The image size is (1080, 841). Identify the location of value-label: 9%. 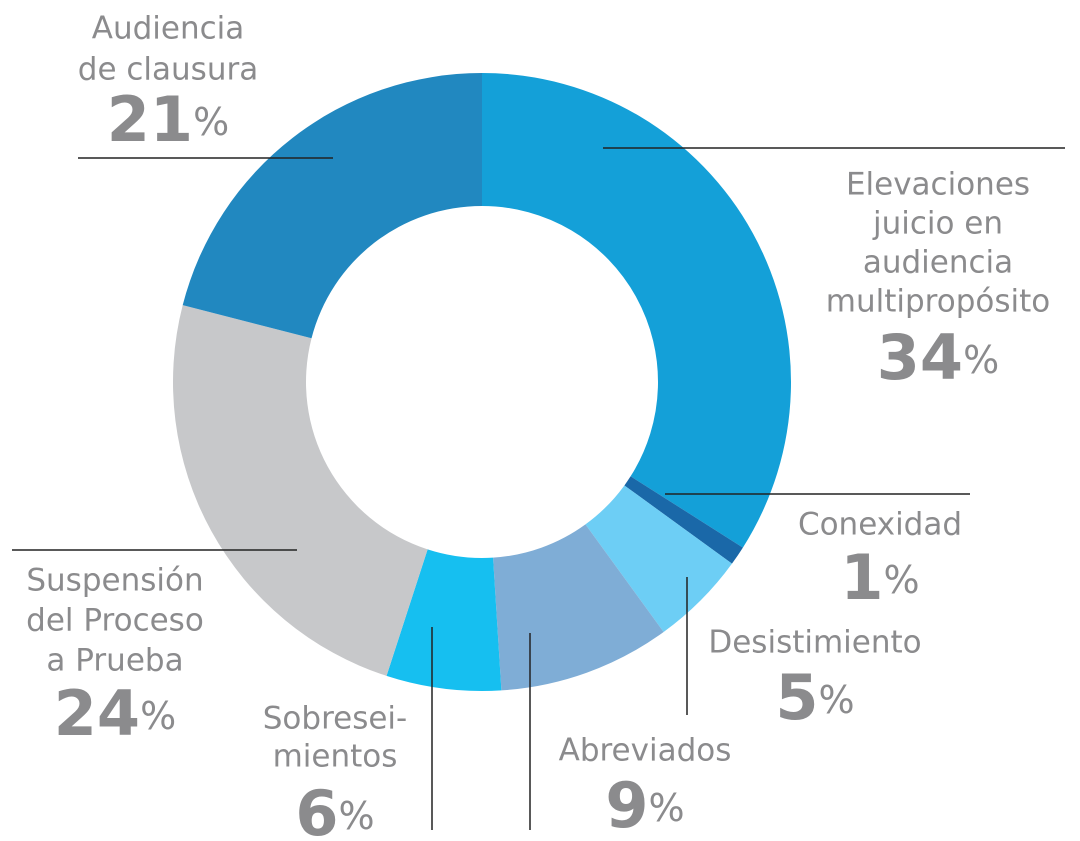
(644, 805).